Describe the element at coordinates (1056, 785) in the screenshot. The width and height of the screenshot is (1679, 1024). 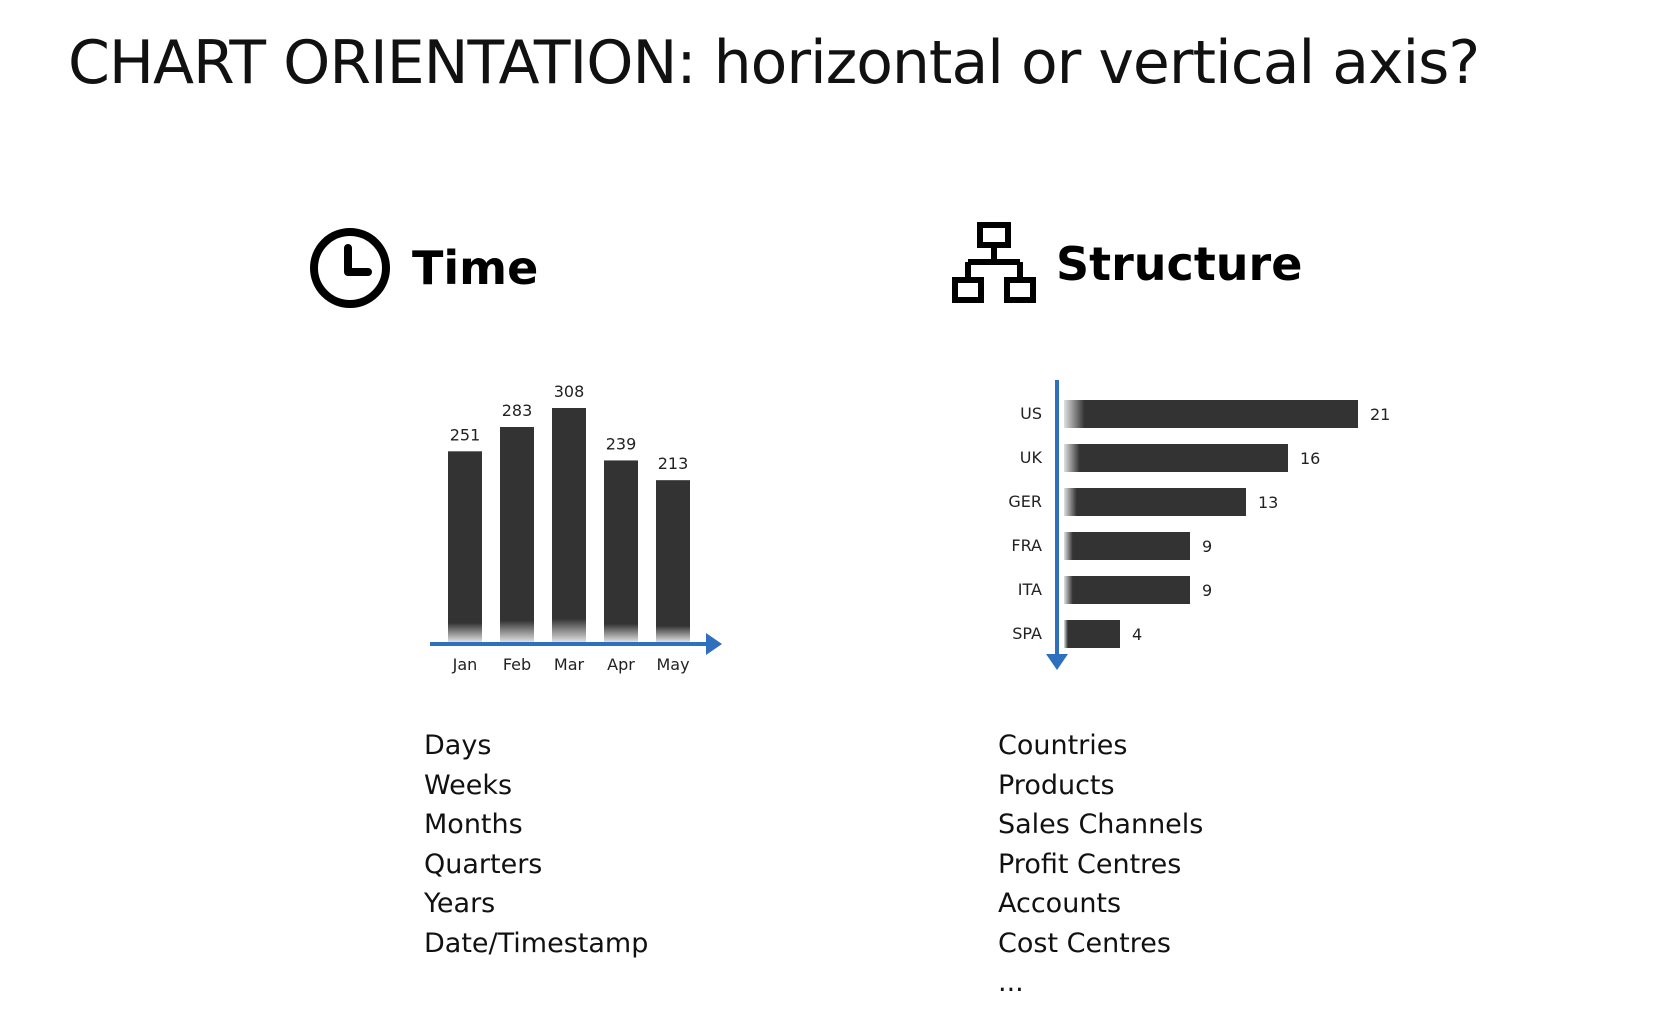
I see `structure-list-item: Products` at that location.